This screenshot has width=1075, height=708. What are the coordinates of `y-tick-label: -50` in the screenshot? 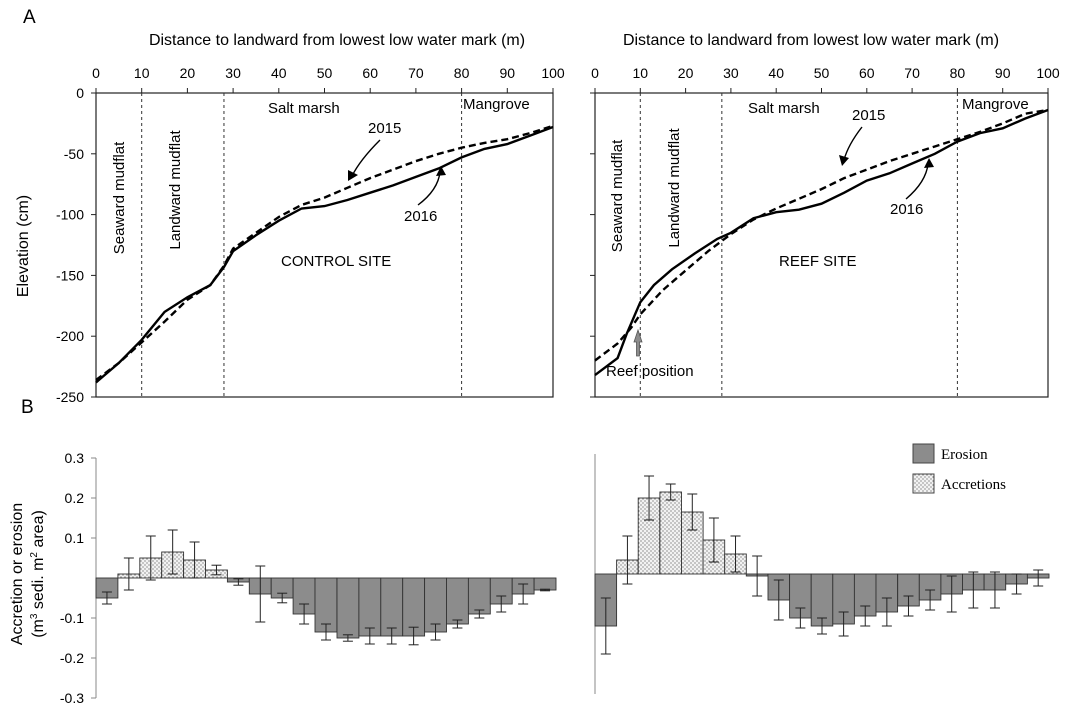 It's located at (74, 154).